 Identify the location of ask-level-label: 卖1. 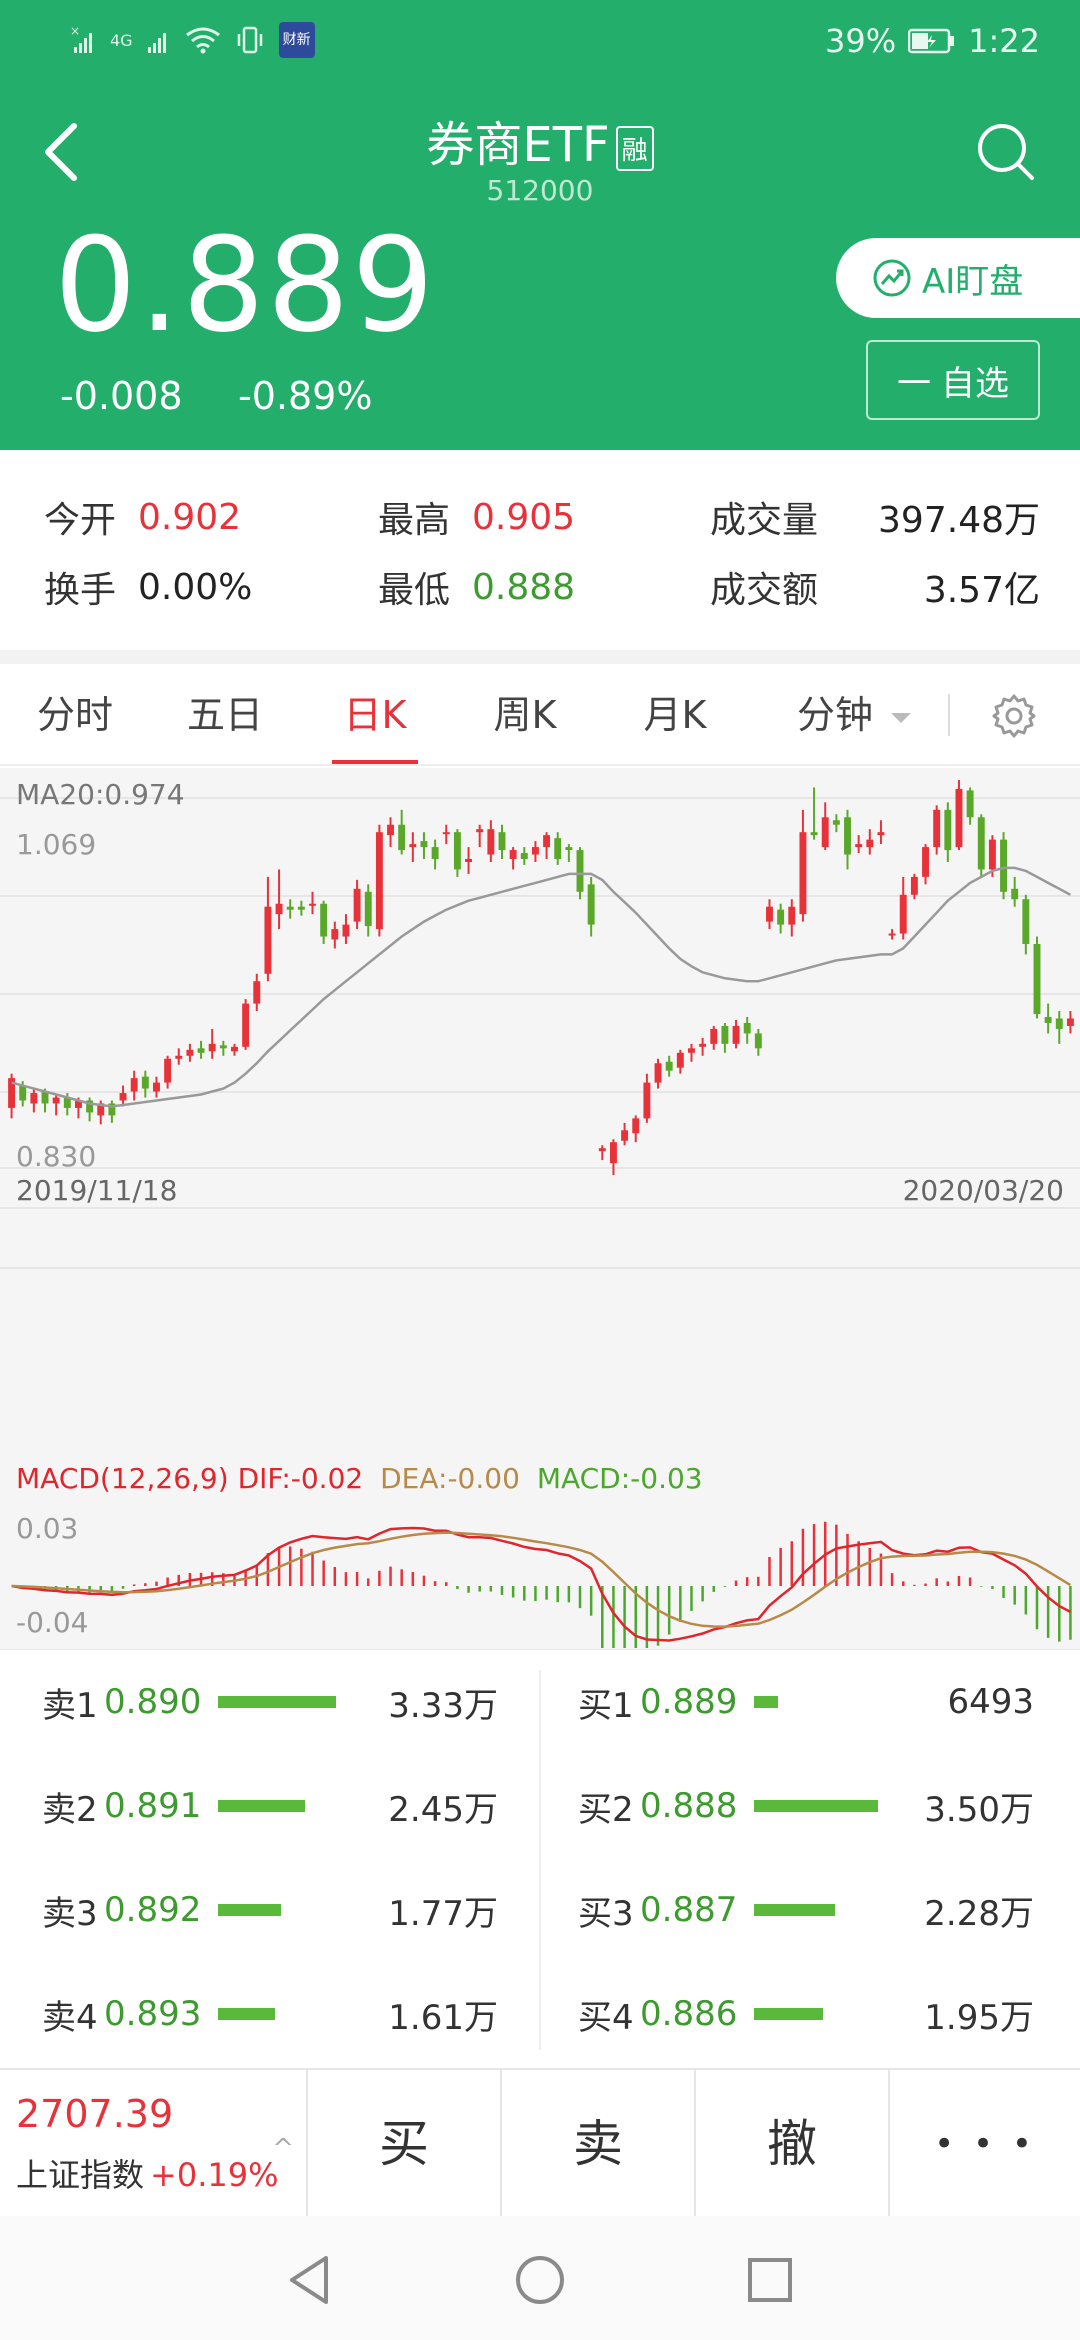
(70, 1705).